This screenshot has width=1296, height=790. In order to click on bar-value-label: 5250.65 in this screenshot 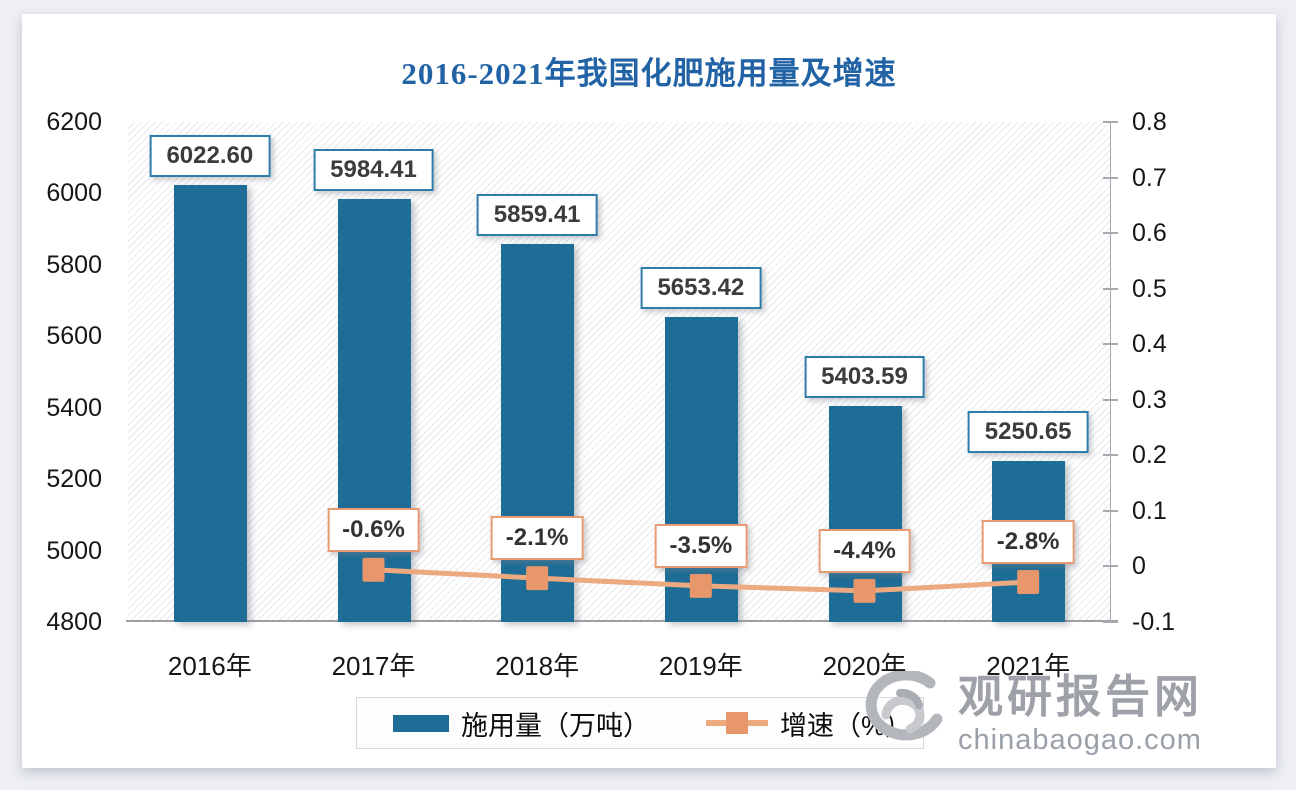, I will do `click(1028, 432)`.